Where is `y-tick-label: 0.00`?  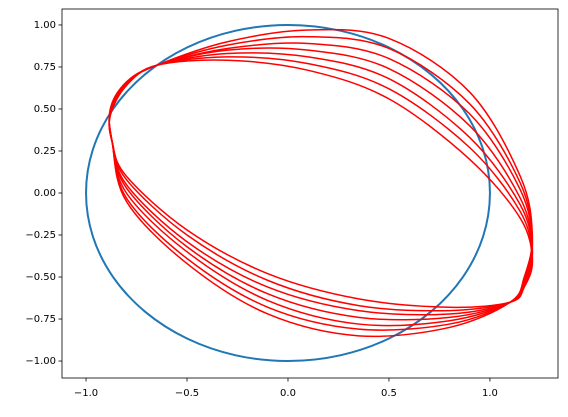 y-tick-label: 0.00 is located at coordinates (45, 193).